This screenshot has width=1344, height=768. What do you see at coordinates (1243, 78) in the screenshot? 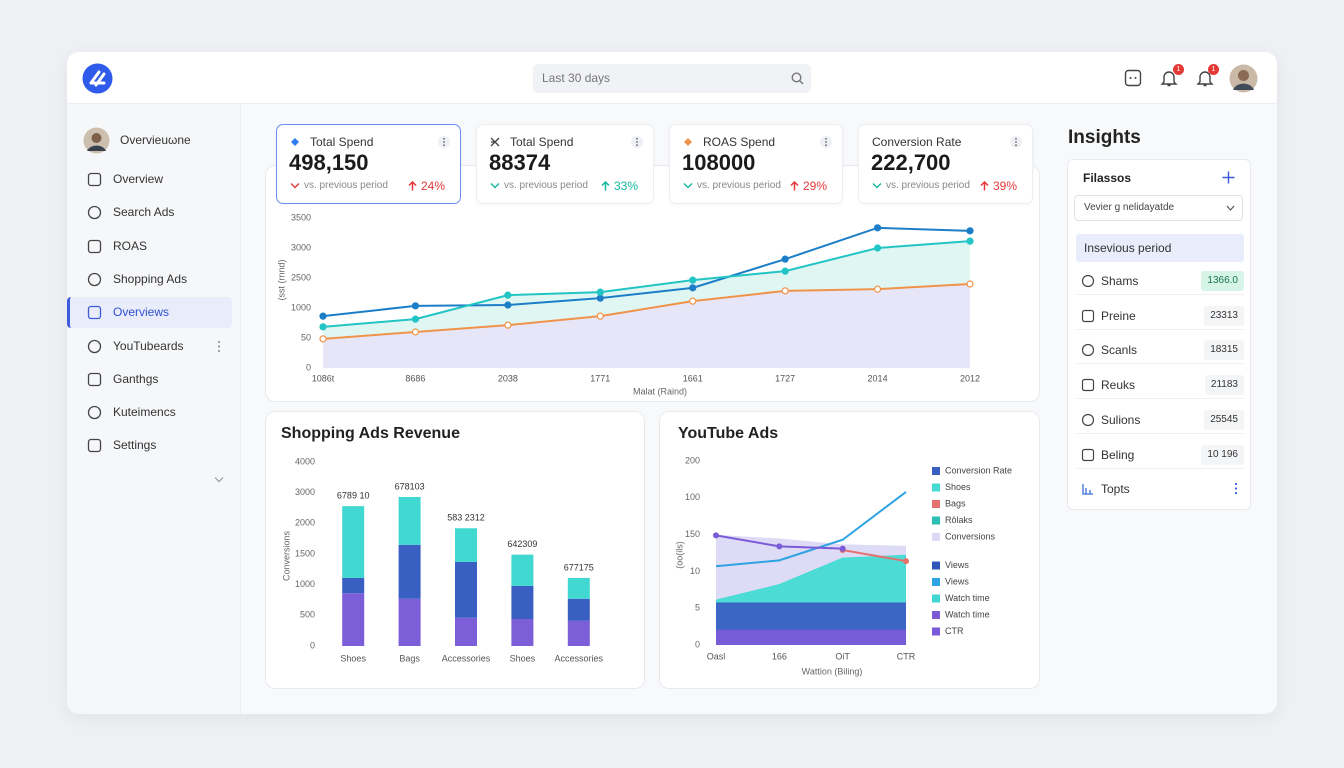
I see `user-avatar` at bounding box center [1243, 78].